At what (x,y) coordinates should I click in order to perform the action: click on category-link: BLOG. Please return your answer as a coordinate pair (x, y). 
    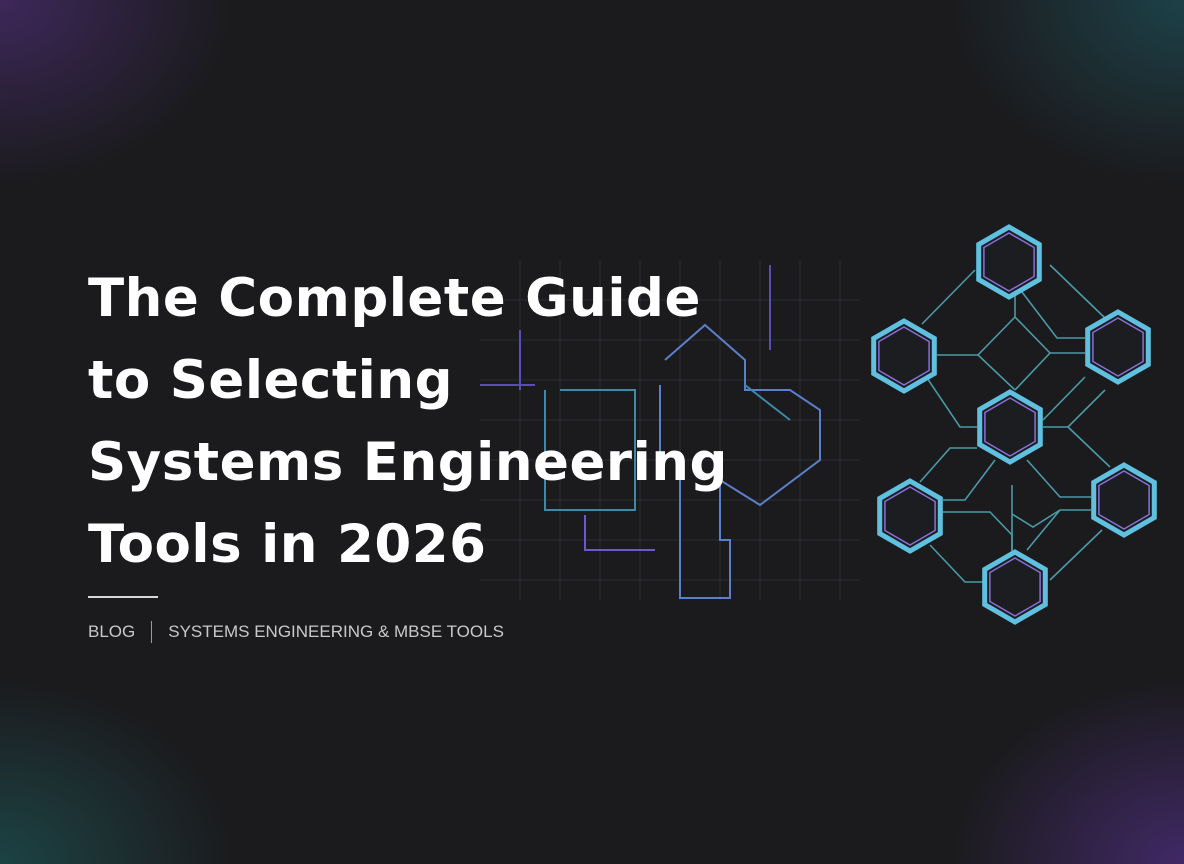
    Looking at the image, I should click on (112, 631).